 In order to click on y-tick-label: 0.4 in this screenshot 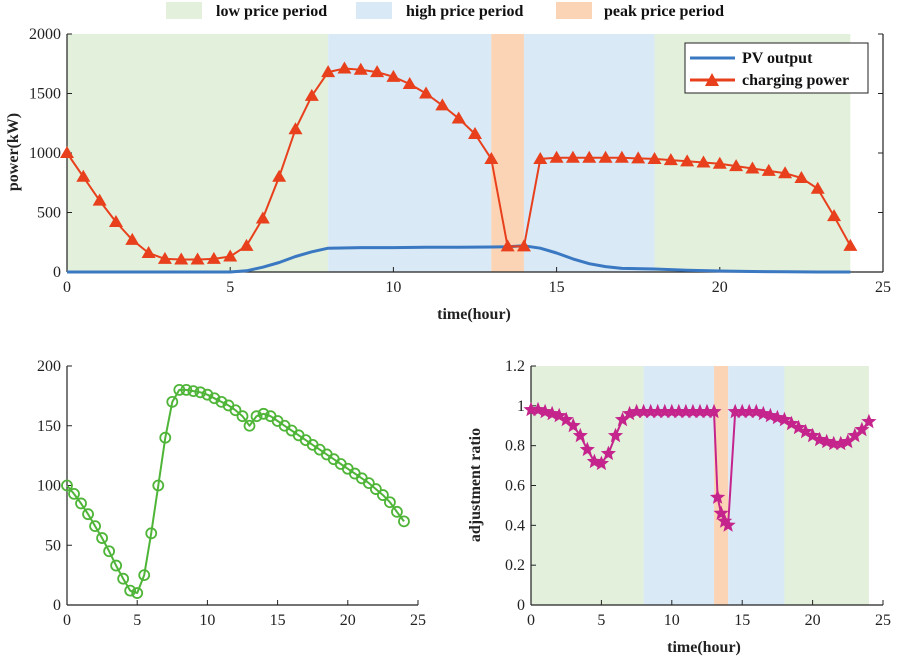, I will do `click(515, 525)`.